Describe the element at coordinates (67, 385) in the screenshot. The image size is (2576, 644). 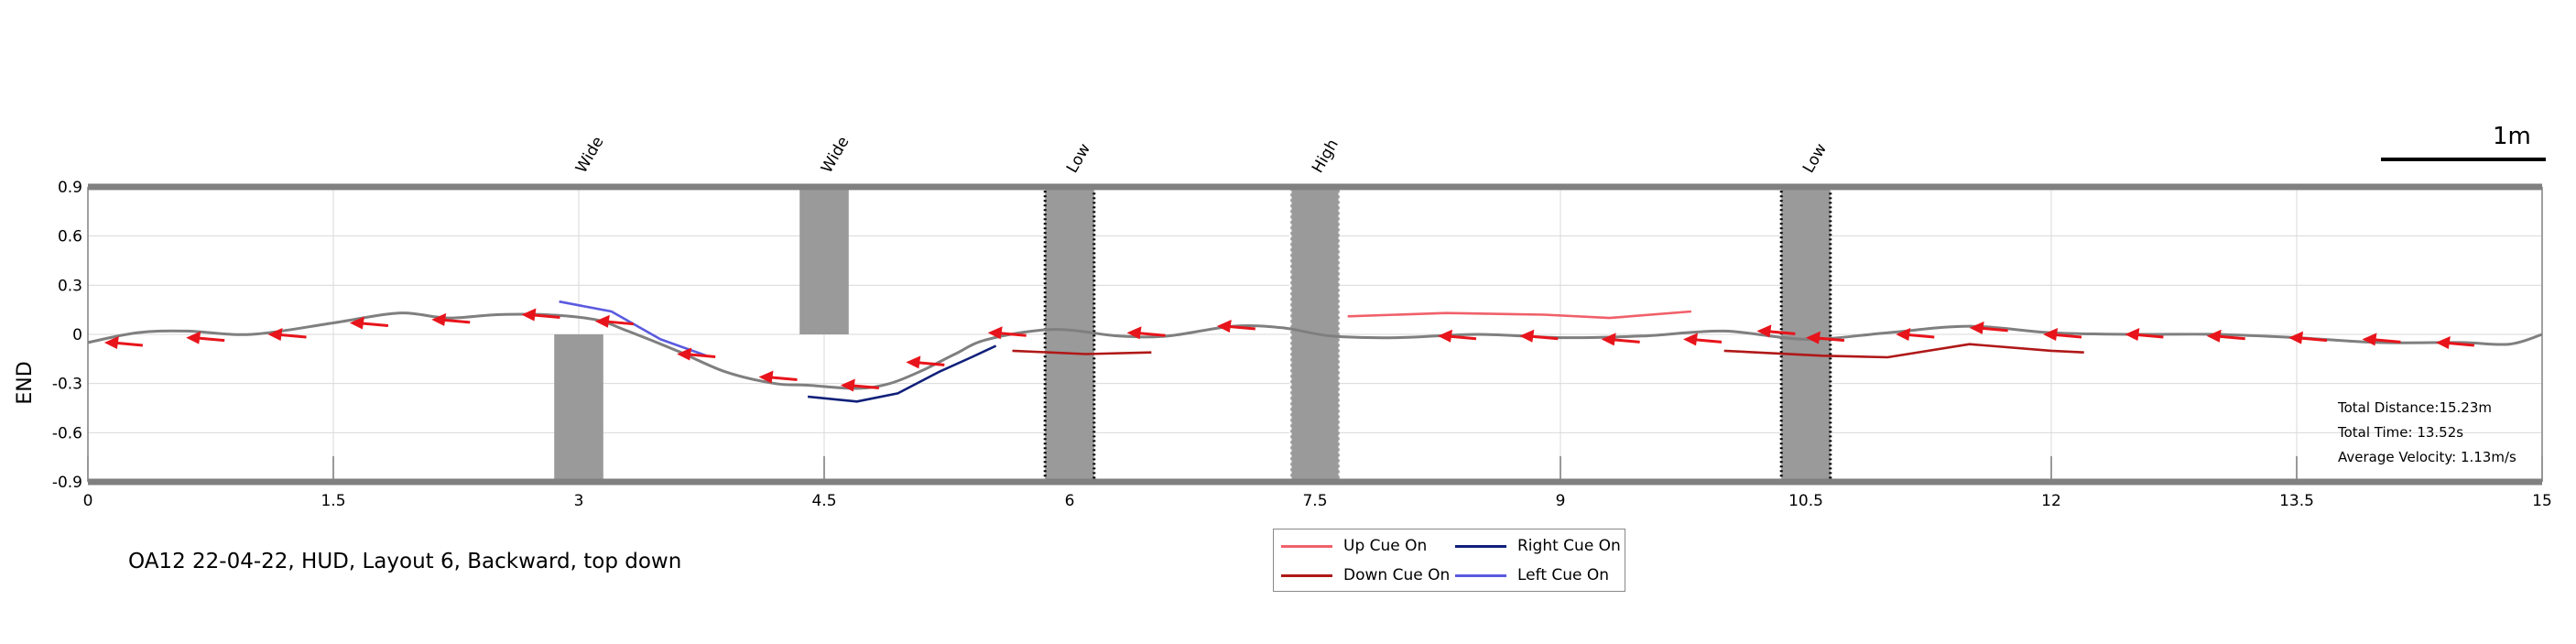
I see `y-tick-label: -0.3` at that location.